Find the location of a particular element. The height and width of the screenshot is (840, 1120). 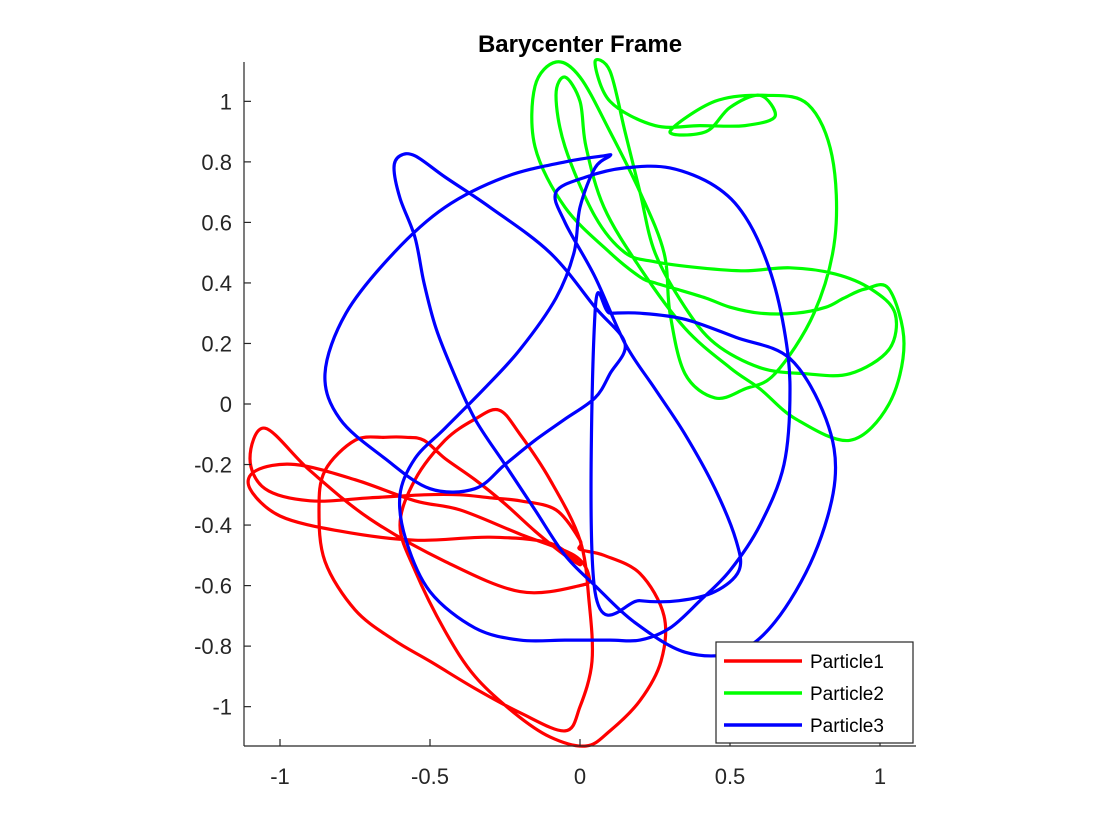

chart-title: Barycenter Frame is located at coordinates (580, 44).